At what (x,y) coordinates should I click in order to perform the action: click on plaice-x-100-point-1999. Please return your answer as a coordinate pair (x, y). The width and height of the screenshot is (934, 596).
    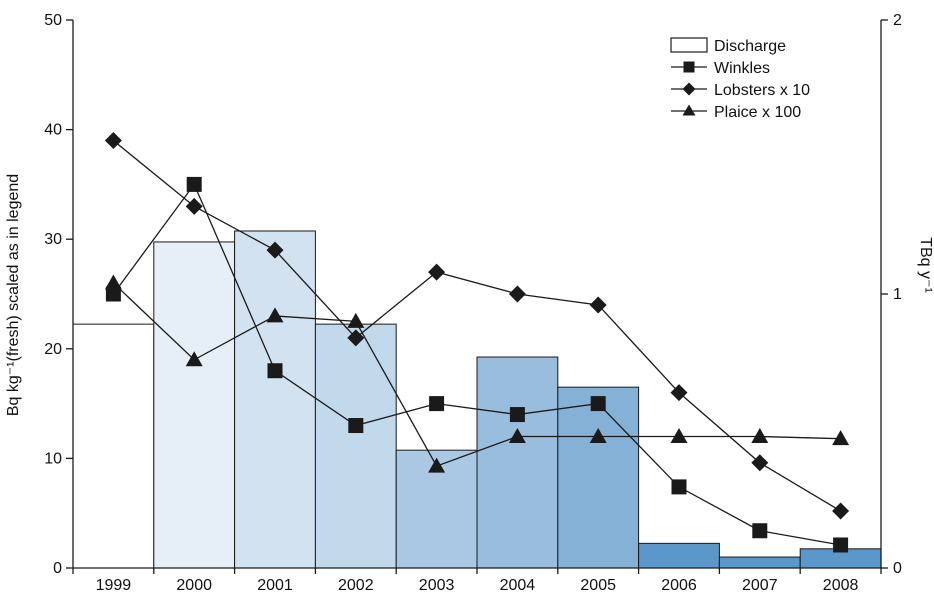
    Looking at the image, I should click on (113, 282).